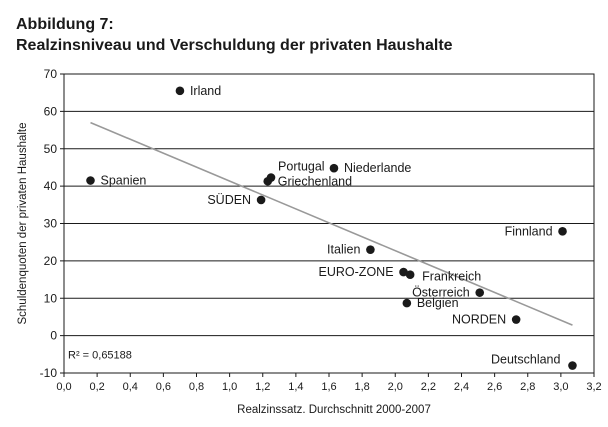  What do you see at coordinates (361, 387) in the screenshot?
I see `x-tick-label: 1,8` at bounding box center [361, 387].